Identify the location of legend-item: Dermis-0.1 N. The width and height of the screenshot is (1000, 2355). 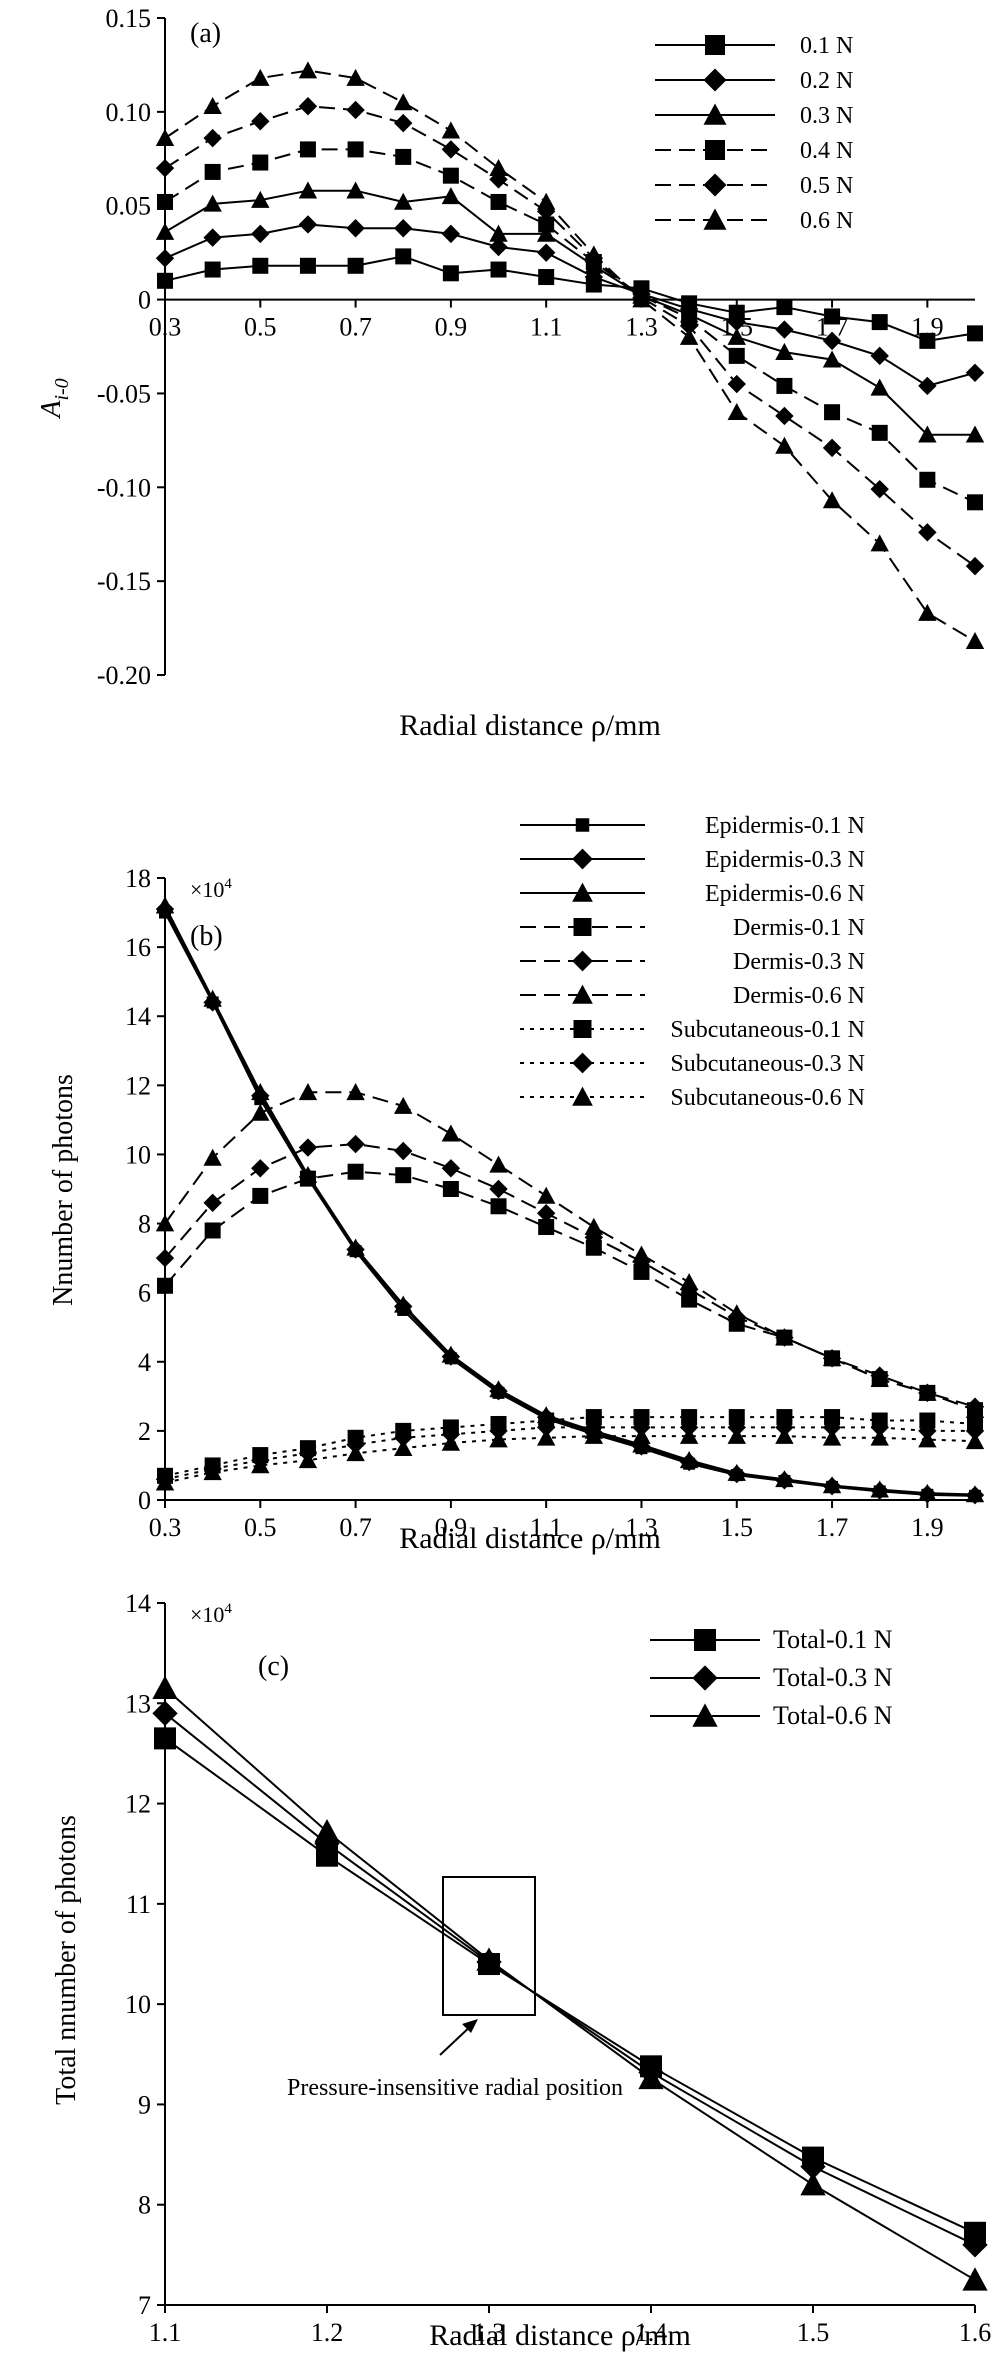
(692, 928).